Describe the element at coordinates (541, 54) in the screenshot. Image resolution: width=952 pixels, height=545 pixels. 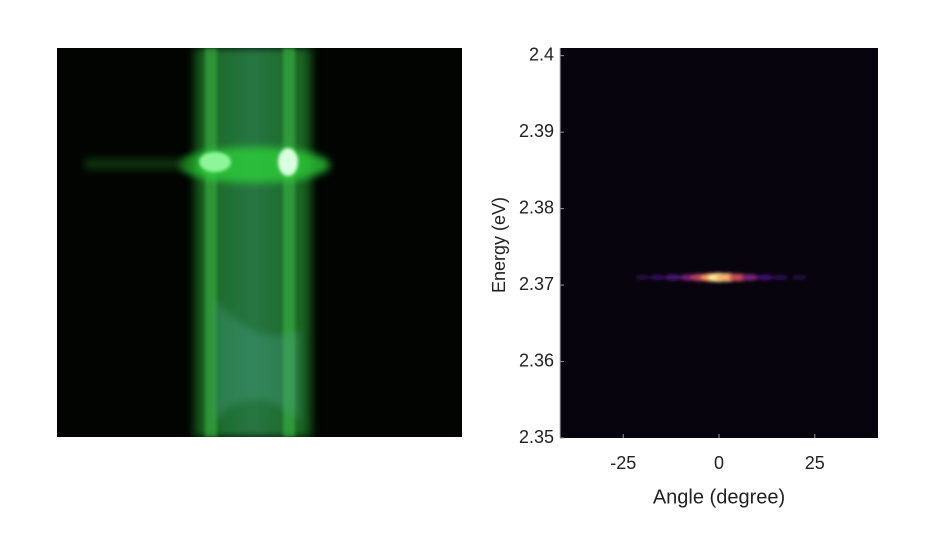
I see `y-tick-label: 2.4` at that location.